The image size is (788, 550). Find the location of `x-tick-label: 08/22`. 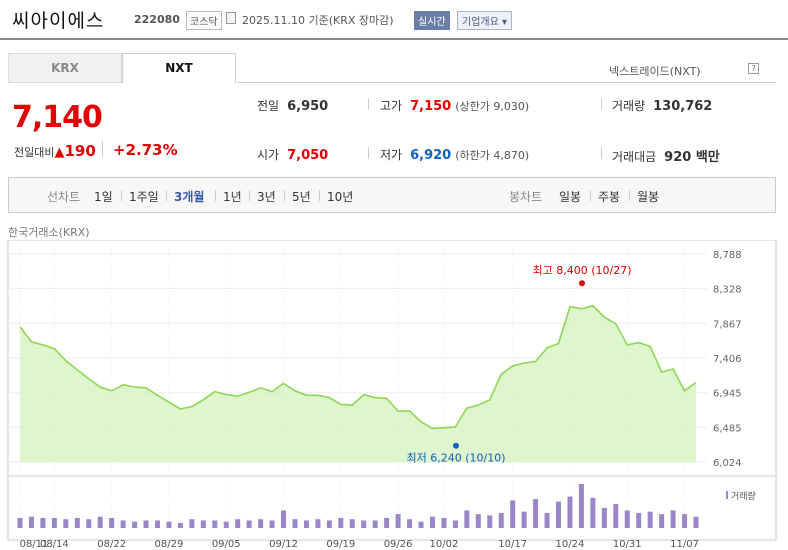

x-tick-label: 08/22 is located at coordinates (111, 544).